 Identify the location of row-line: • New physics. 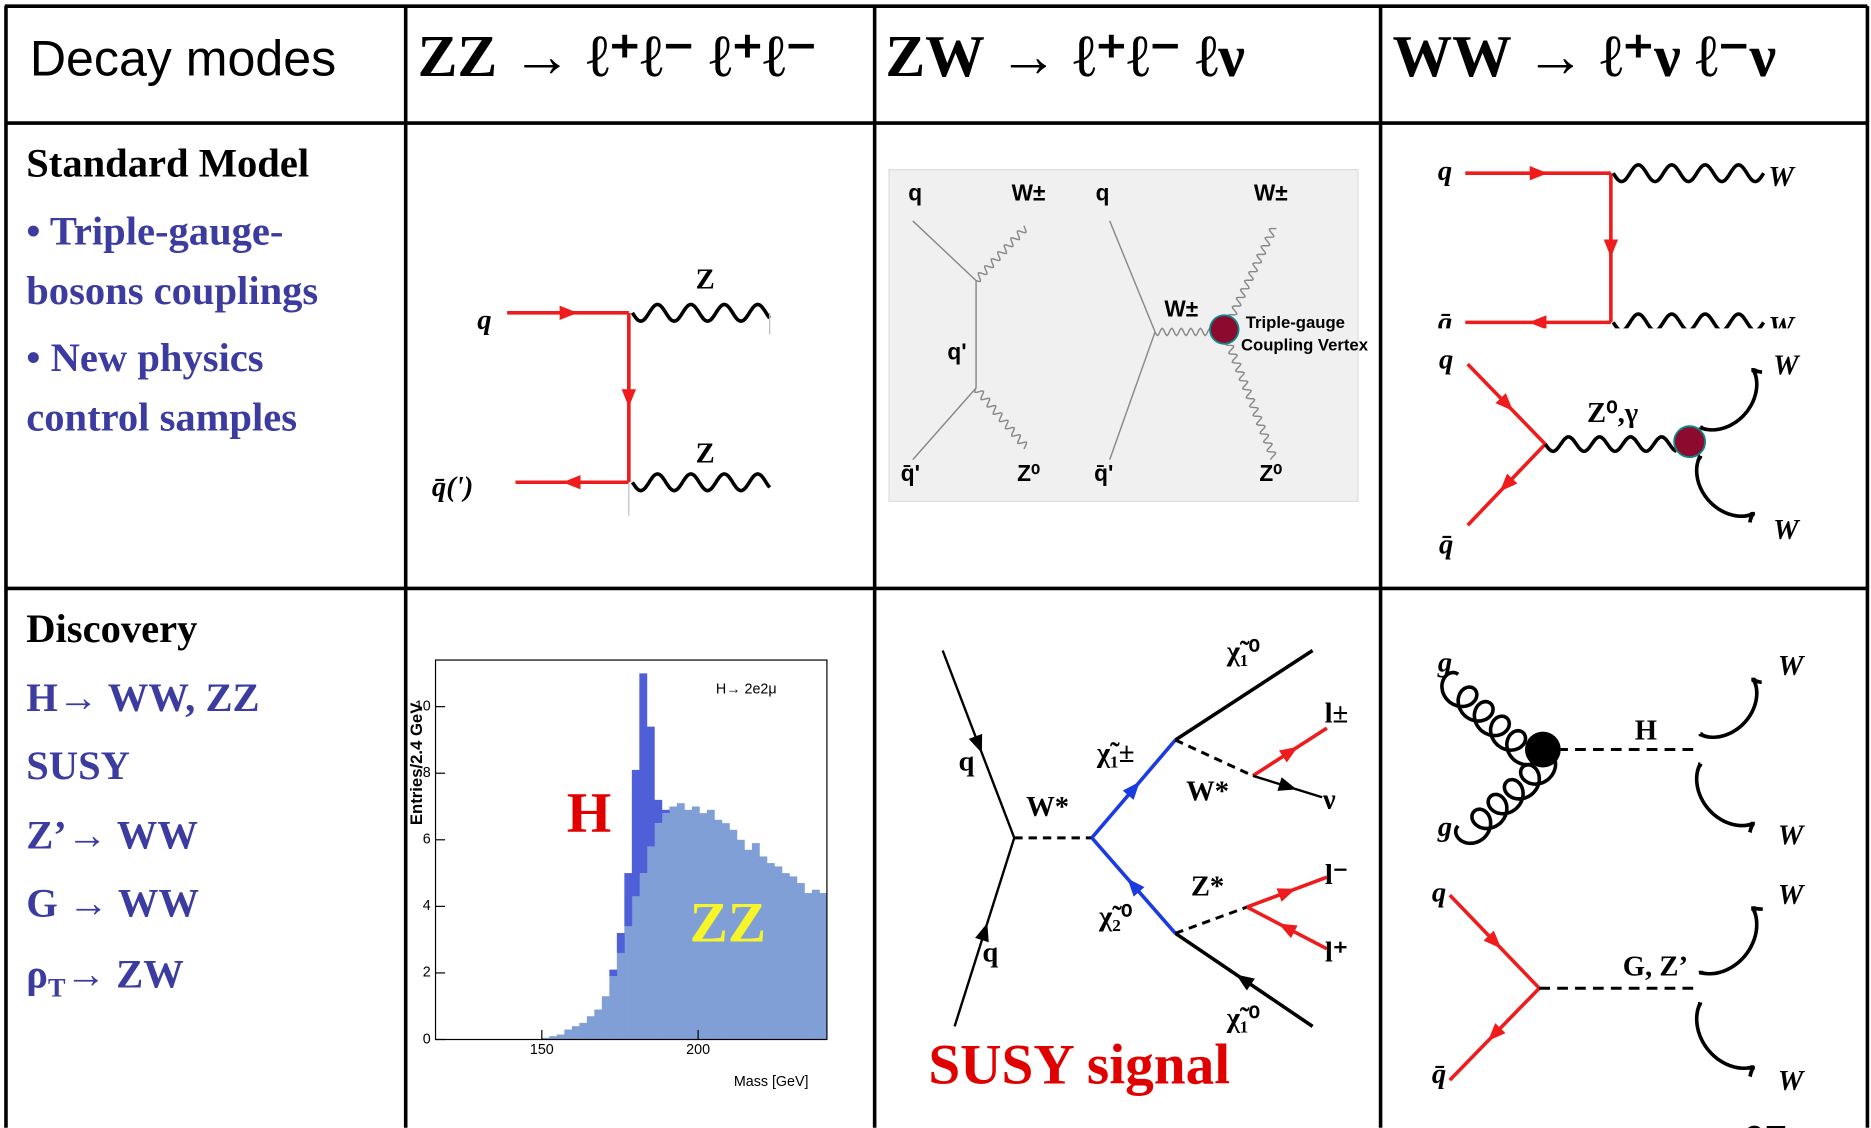
(144, 357).